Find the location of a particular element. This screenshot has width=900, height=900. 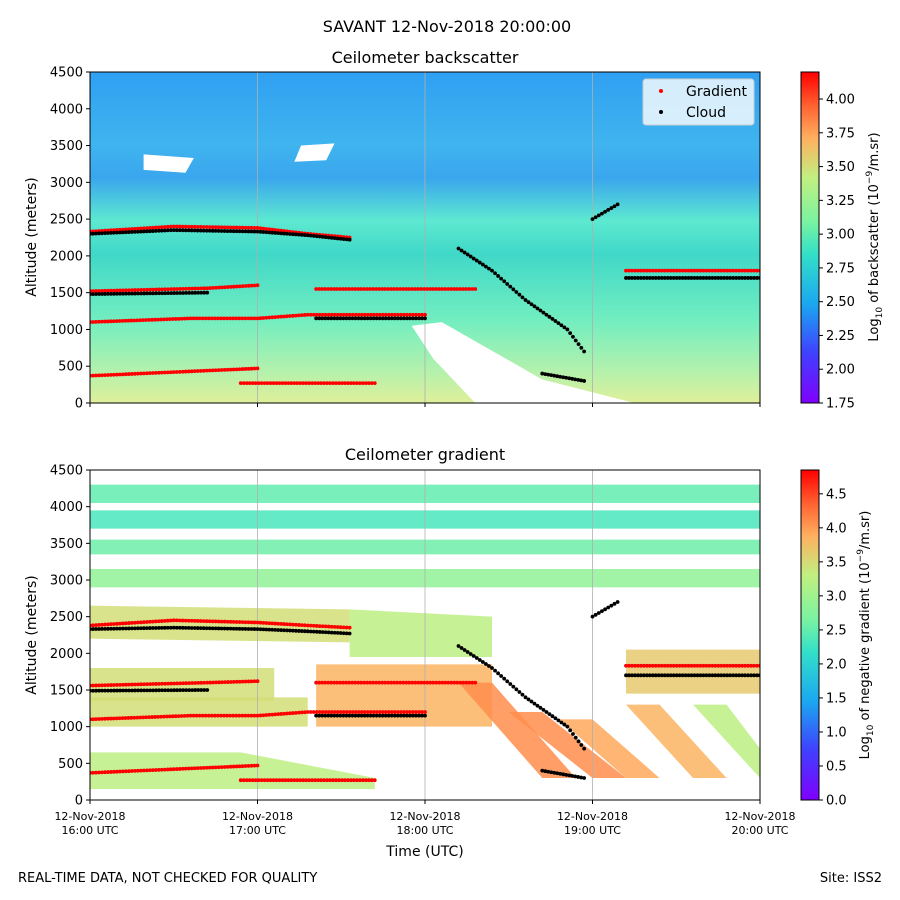

missing-data-region is located at coordinates (523, 362).